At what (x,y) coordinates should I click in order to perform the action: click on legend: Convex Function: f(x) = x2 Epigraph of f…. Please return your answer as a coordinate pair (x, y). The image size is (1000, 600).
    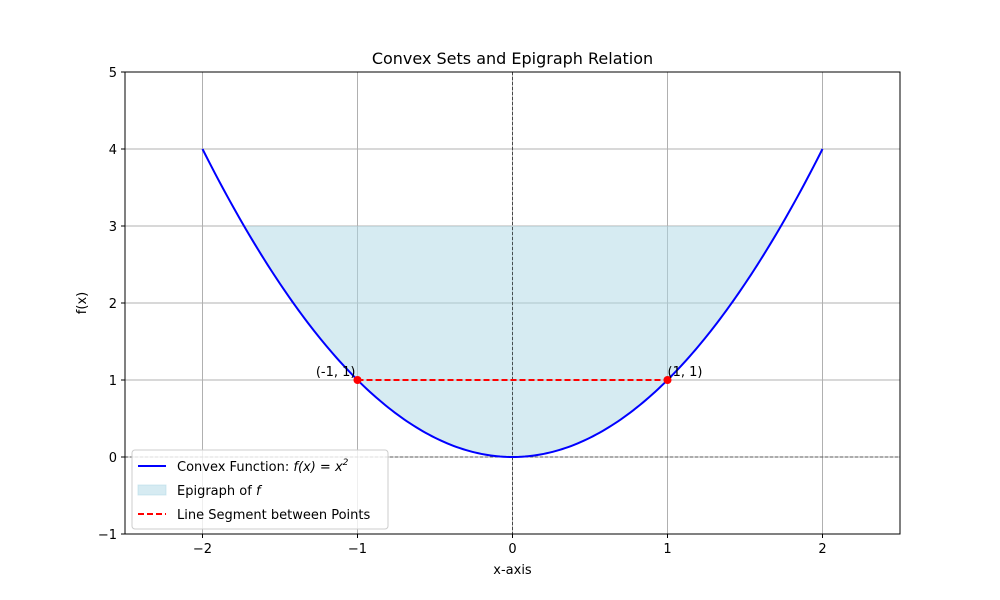
    Looking at the image, I should click on (260, 489).